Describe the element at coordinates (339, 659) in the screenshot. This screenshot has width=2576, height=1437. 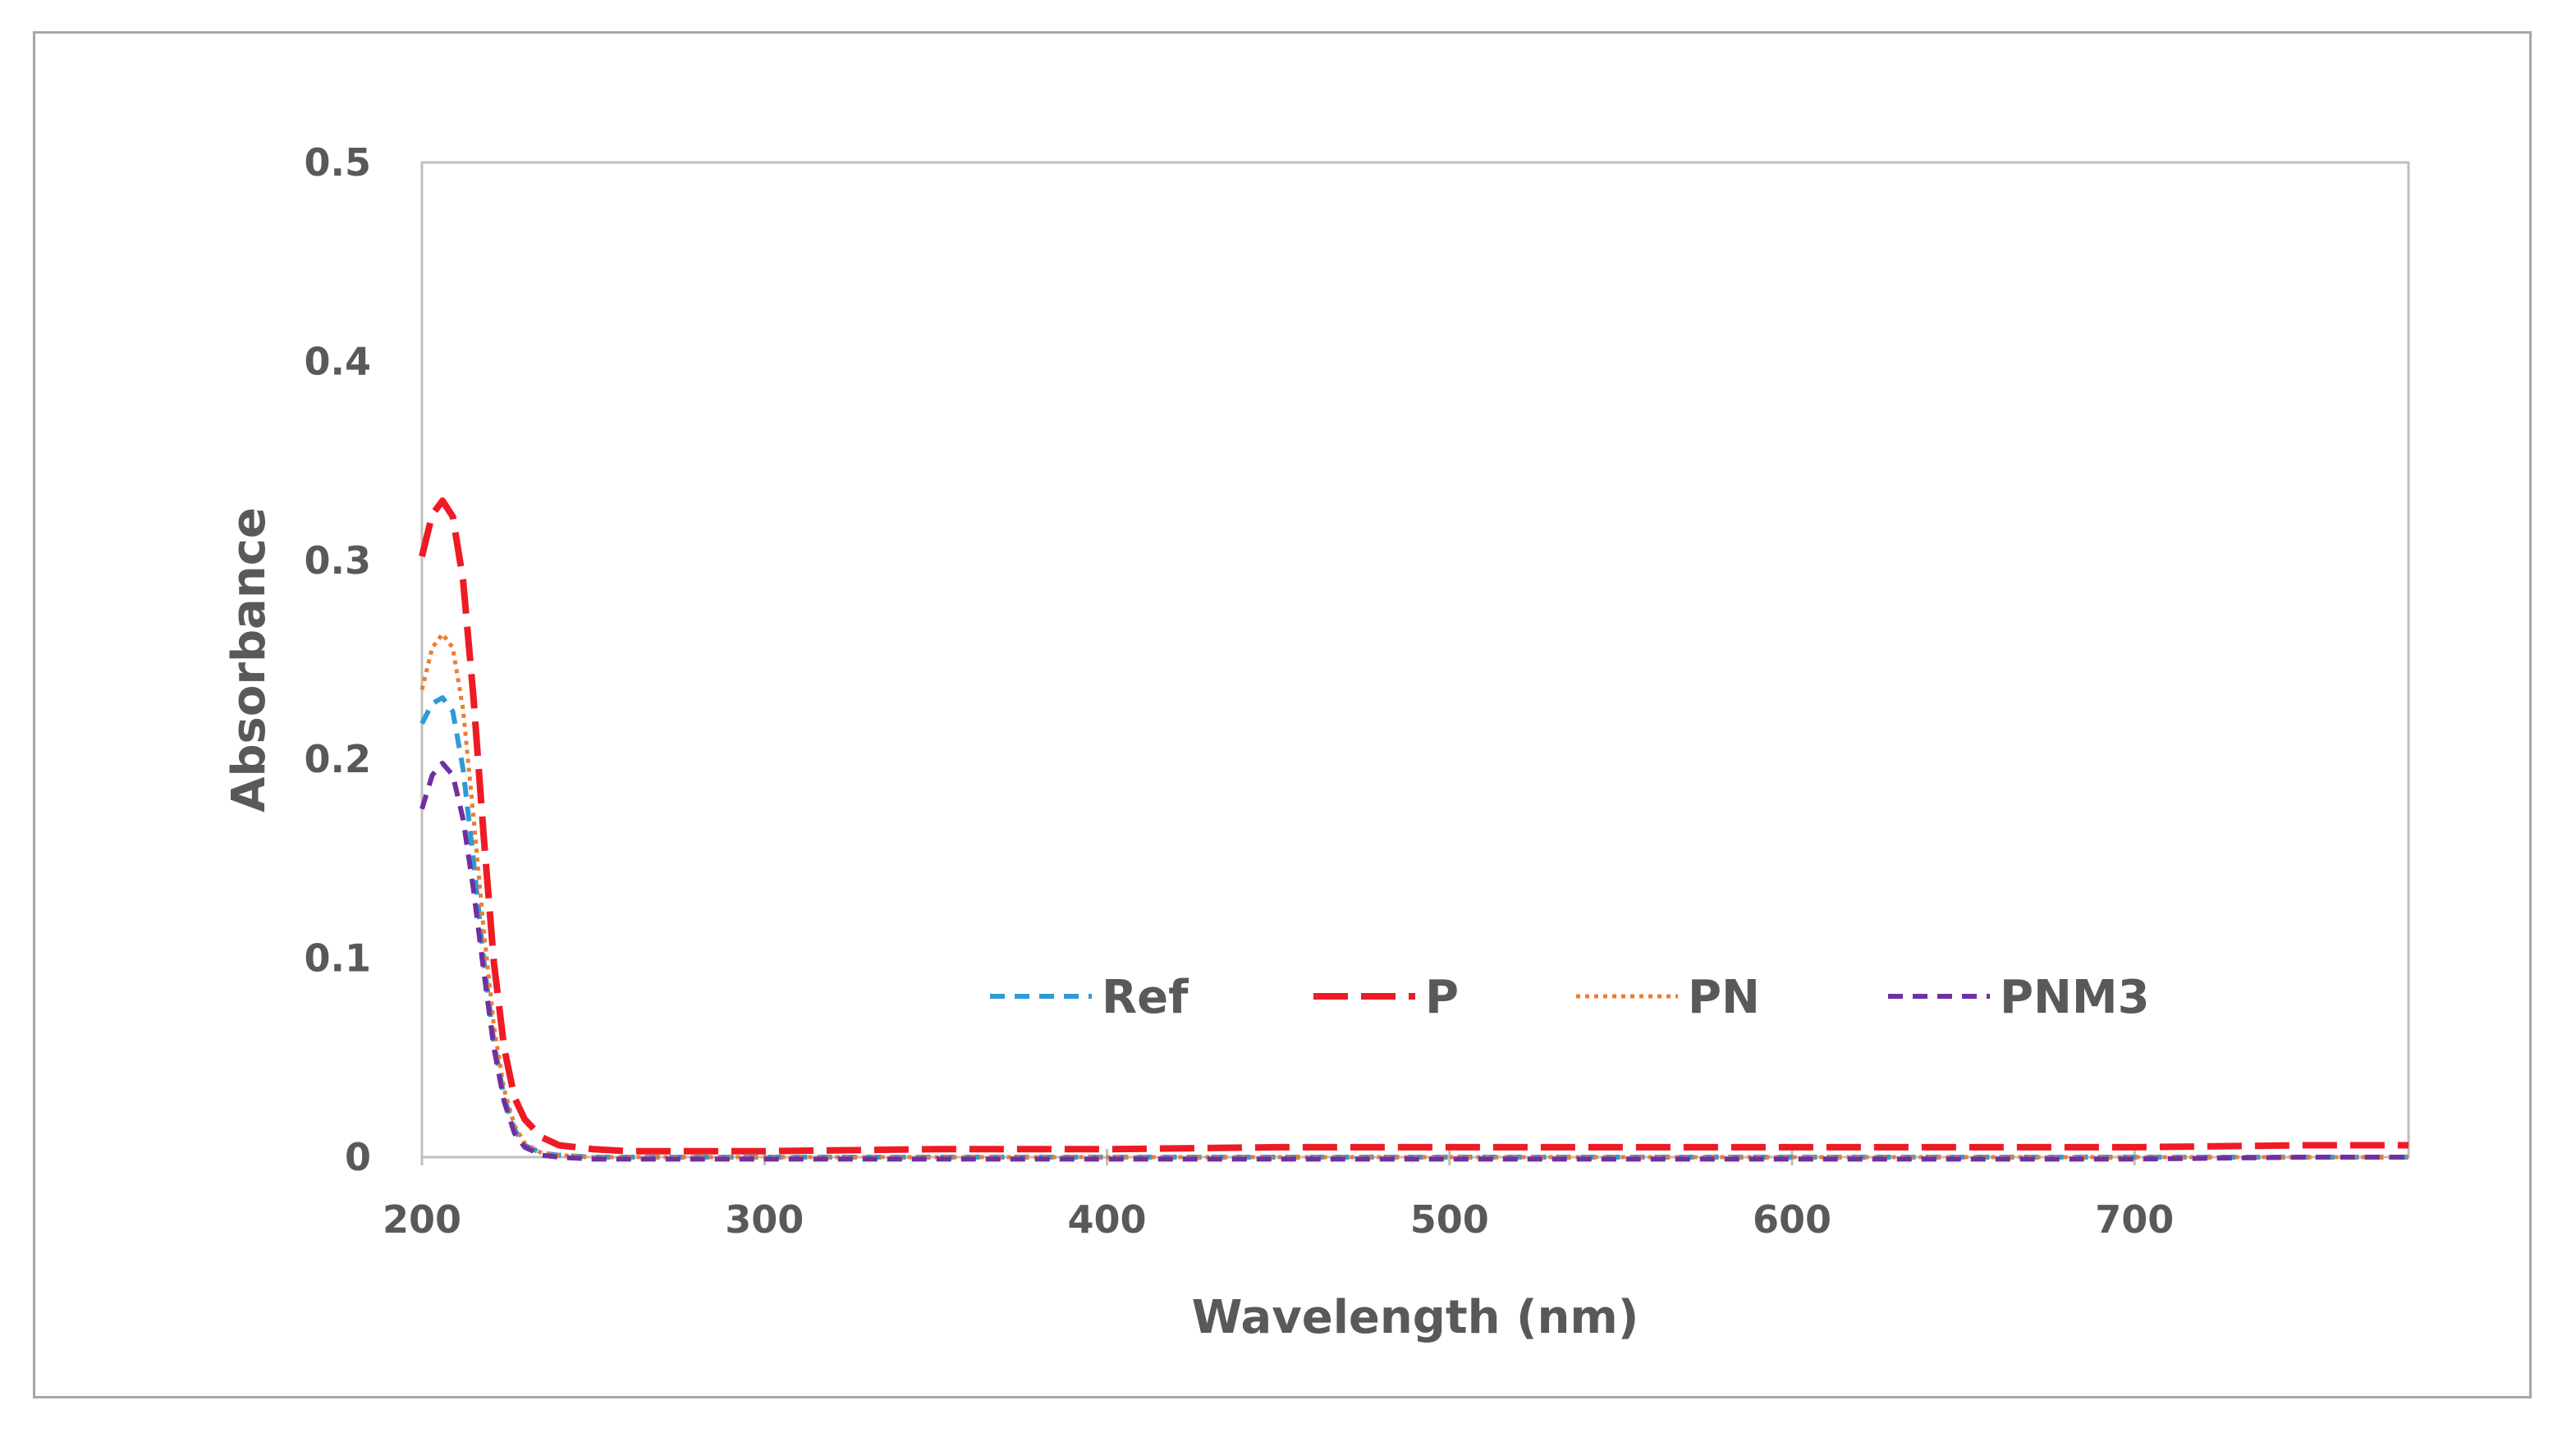
I see `y-axis-ticks: 0 0.1 0.2 0.3 0.4 0.5` at that location.